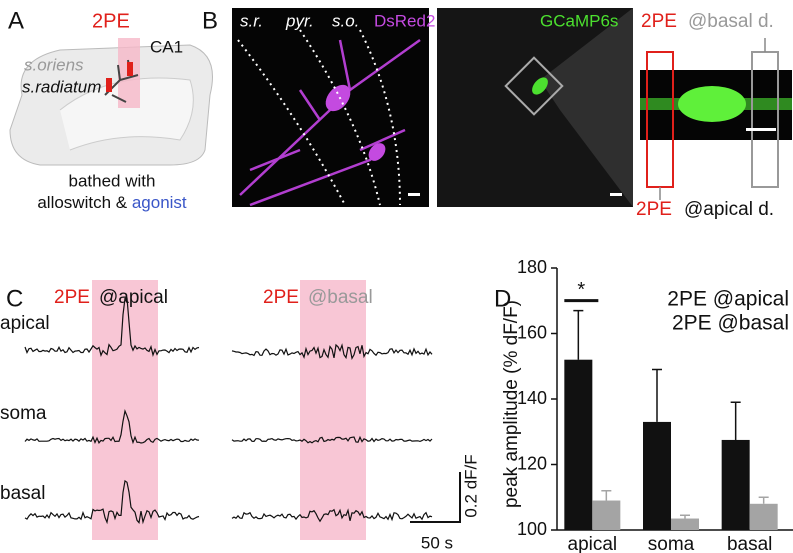 This screenshot has width=793, height=553. I want to click on x-tick-label: soma, so click(671, 543).